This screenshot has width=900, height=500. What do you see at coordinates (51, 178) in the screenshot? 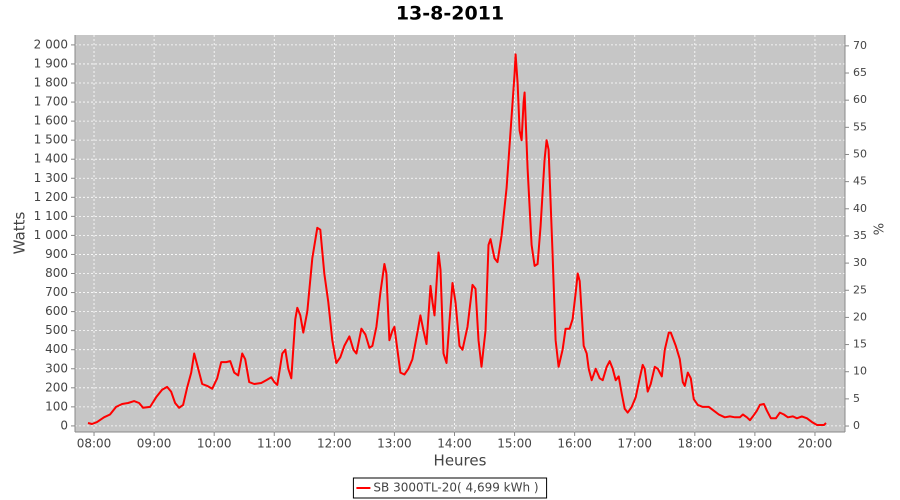
I see `y-tick-label: 1 300` at bounding box center [51, 178].